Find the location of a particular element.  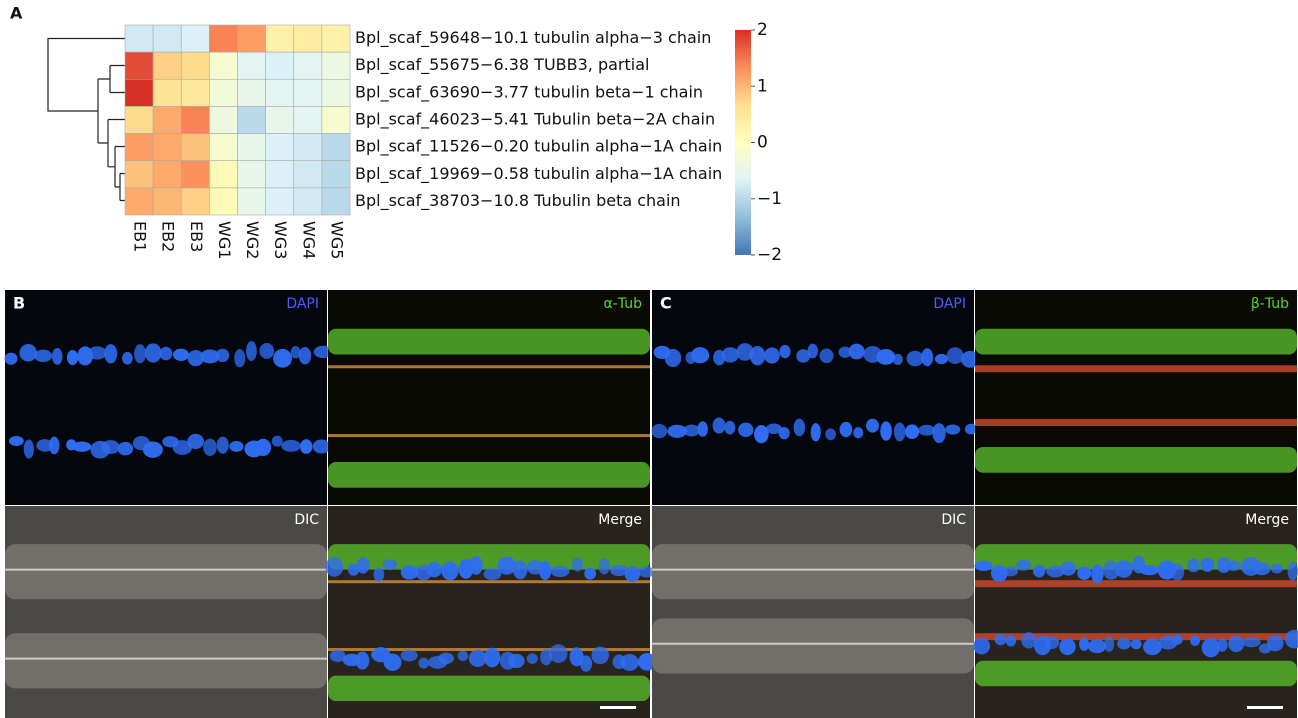

column-label: WG3 is located at coordinates (280, 240).